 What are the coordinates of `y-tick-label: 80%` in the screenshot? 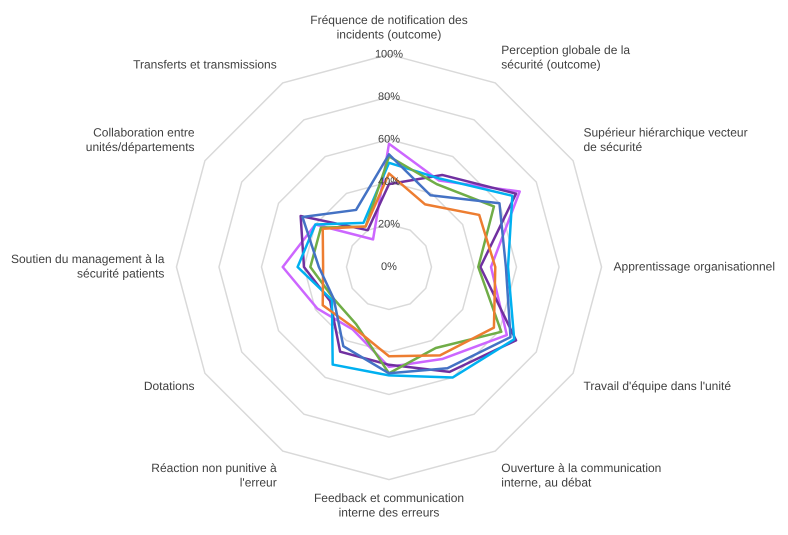 It's located at (389, 96).